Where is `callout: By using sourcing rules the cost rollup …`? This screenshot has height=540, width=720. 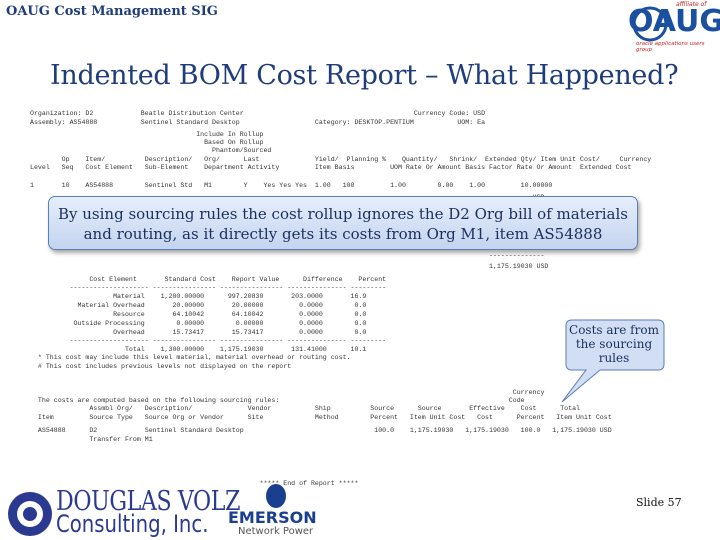 callout: By using sourcing rules the cost rollup … is located at coordinates (343, 223).